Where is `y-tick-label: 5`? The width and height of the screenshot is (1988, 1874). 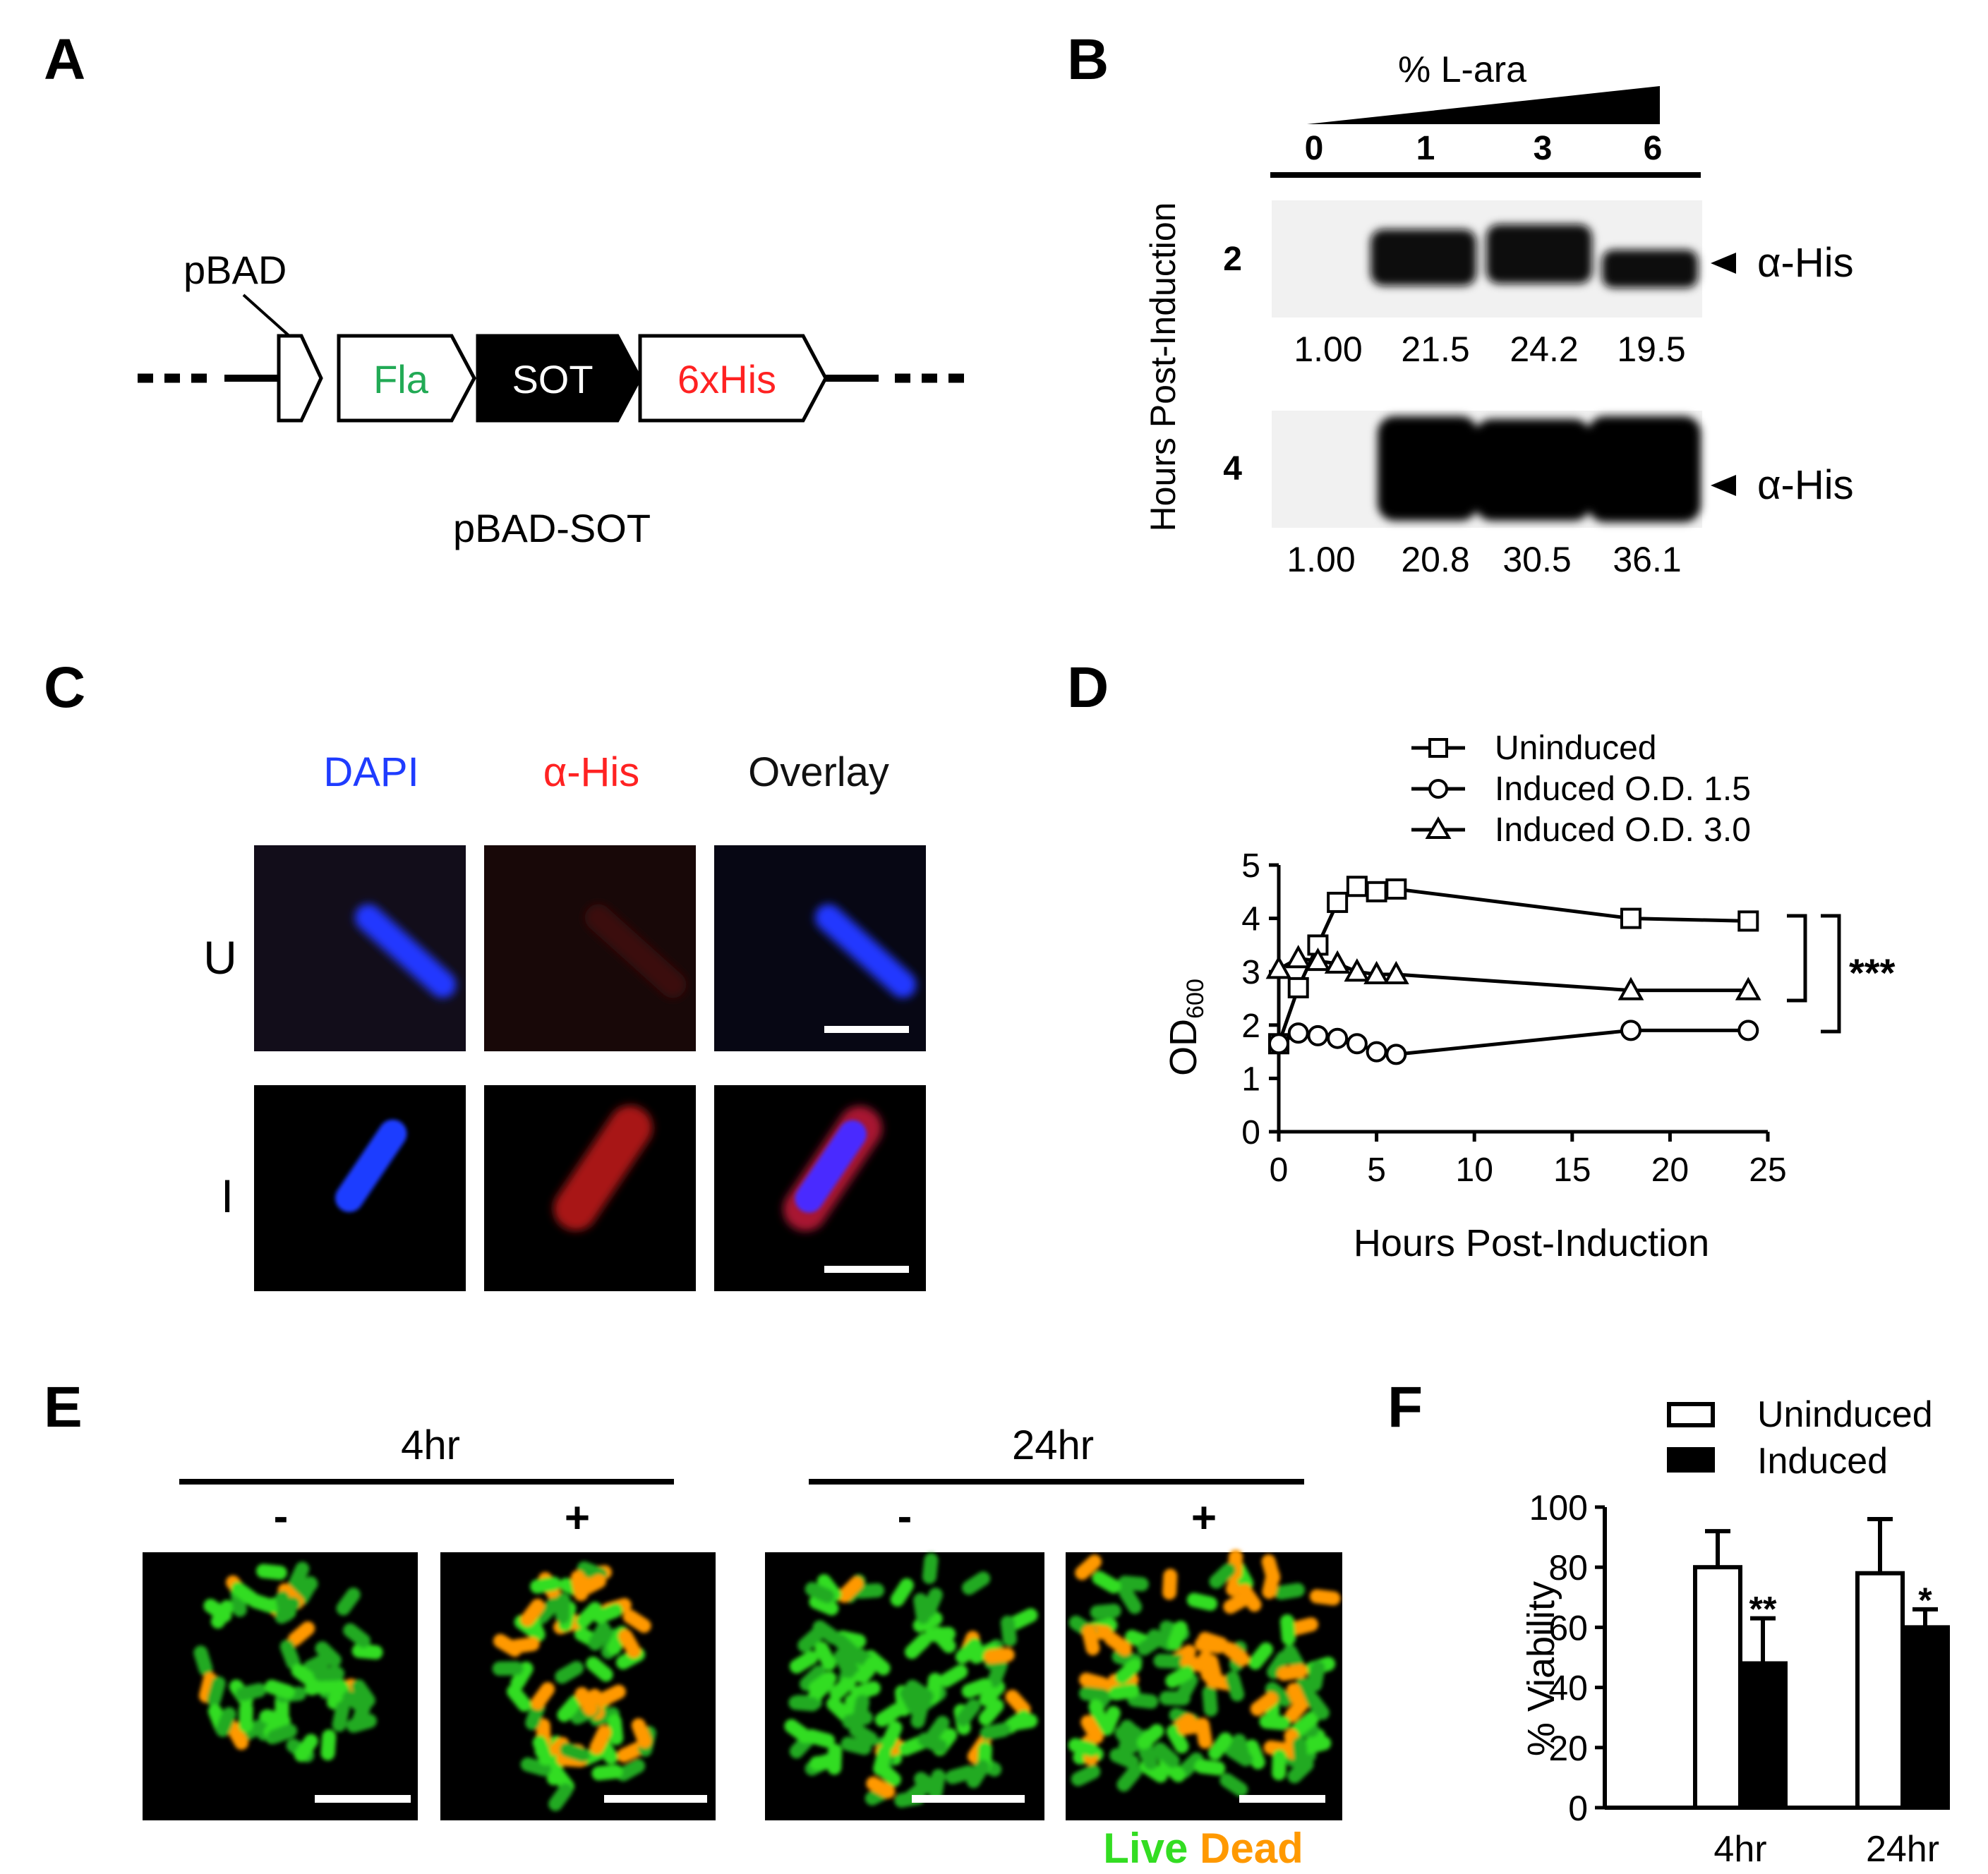
y-tick-label: 5 is located at coordinates (1250, 866).